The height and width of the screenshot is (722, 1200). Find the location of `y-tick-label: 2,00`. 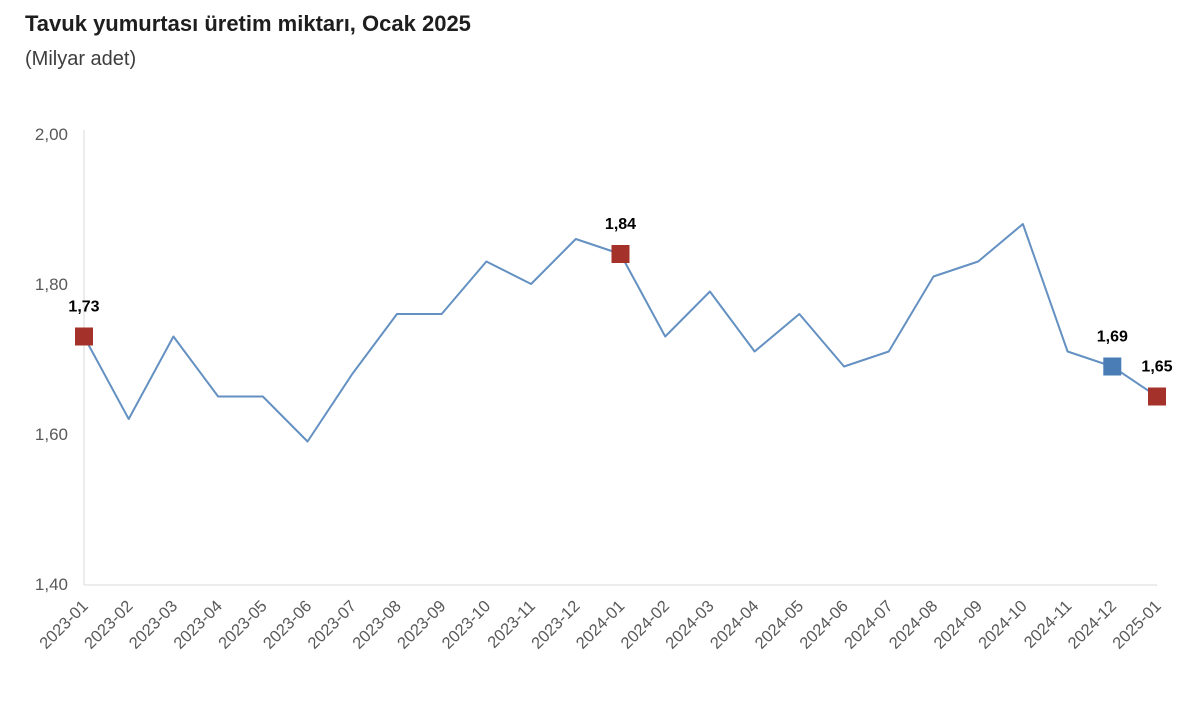

y-tick-label: 2,00 is located at coordinates (51, 134).